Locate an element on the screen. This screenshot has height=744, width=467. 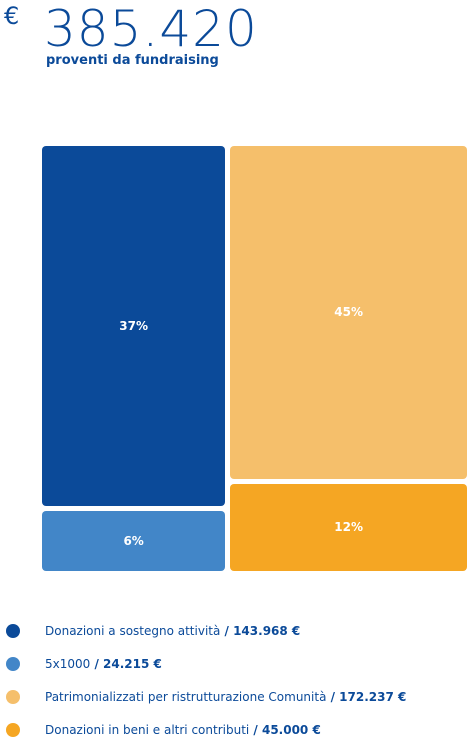
legend-series-name: 5x1000 is located at coordinates (68, 664).